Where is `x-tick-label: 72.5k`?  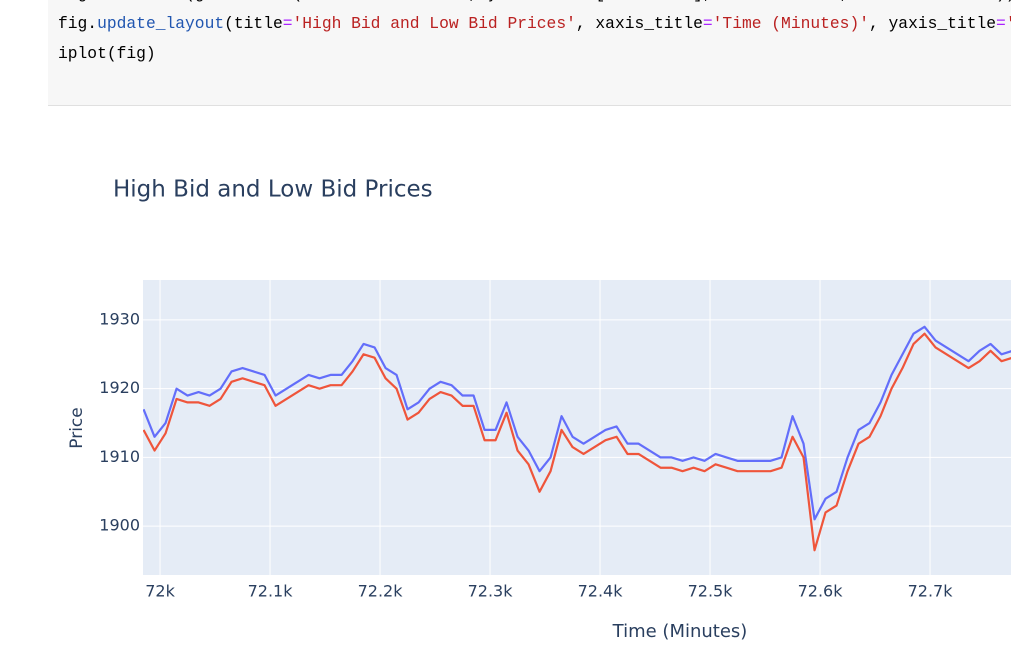
x-tick-label: 72.5k is located at coordinates (711, 591).